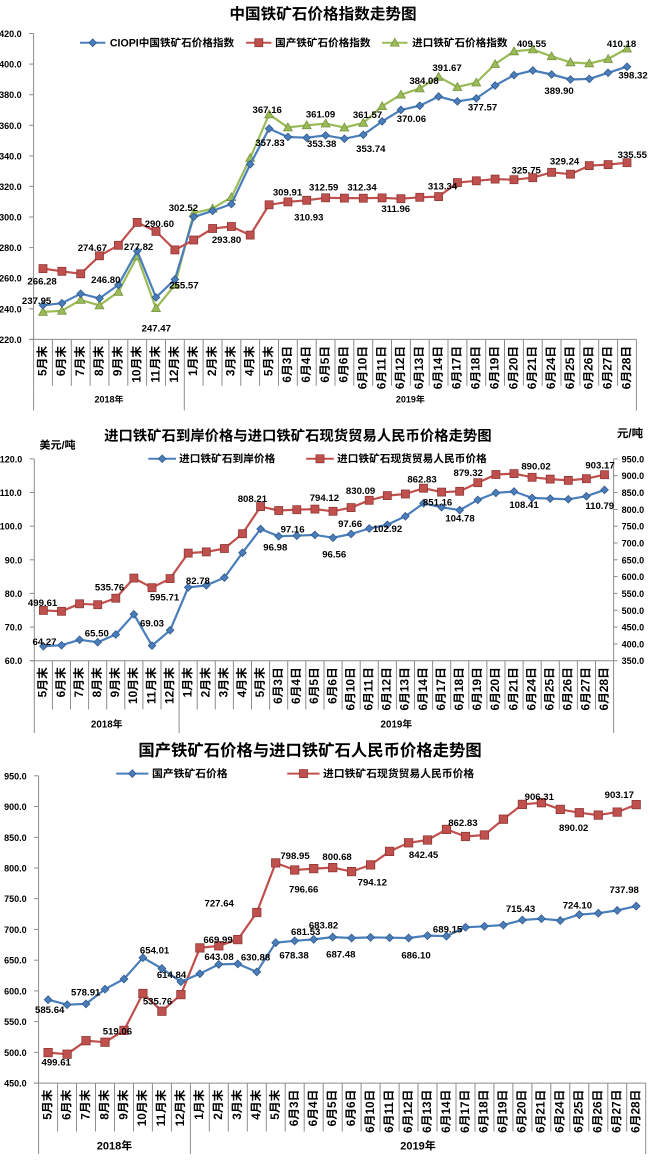 The height and width of the screenshot is (1170, 650). Describe the element at coordinates (387, 686) in the screenshot. I see `svg-text: 12` at that location.